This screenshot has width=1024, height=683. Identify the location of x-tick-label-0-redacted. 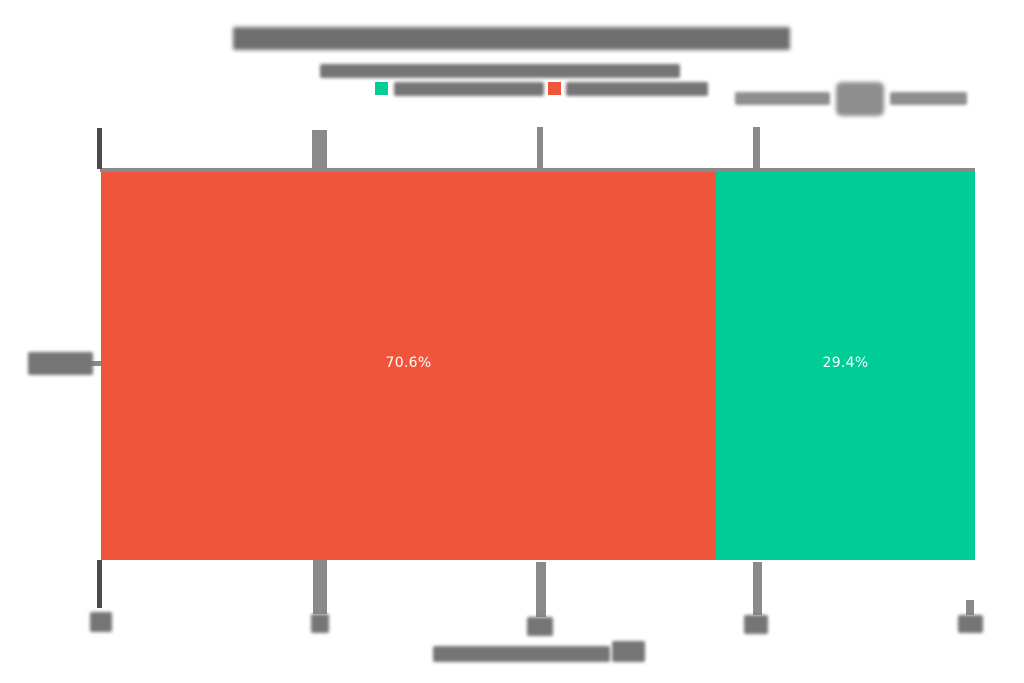
(101, 622).